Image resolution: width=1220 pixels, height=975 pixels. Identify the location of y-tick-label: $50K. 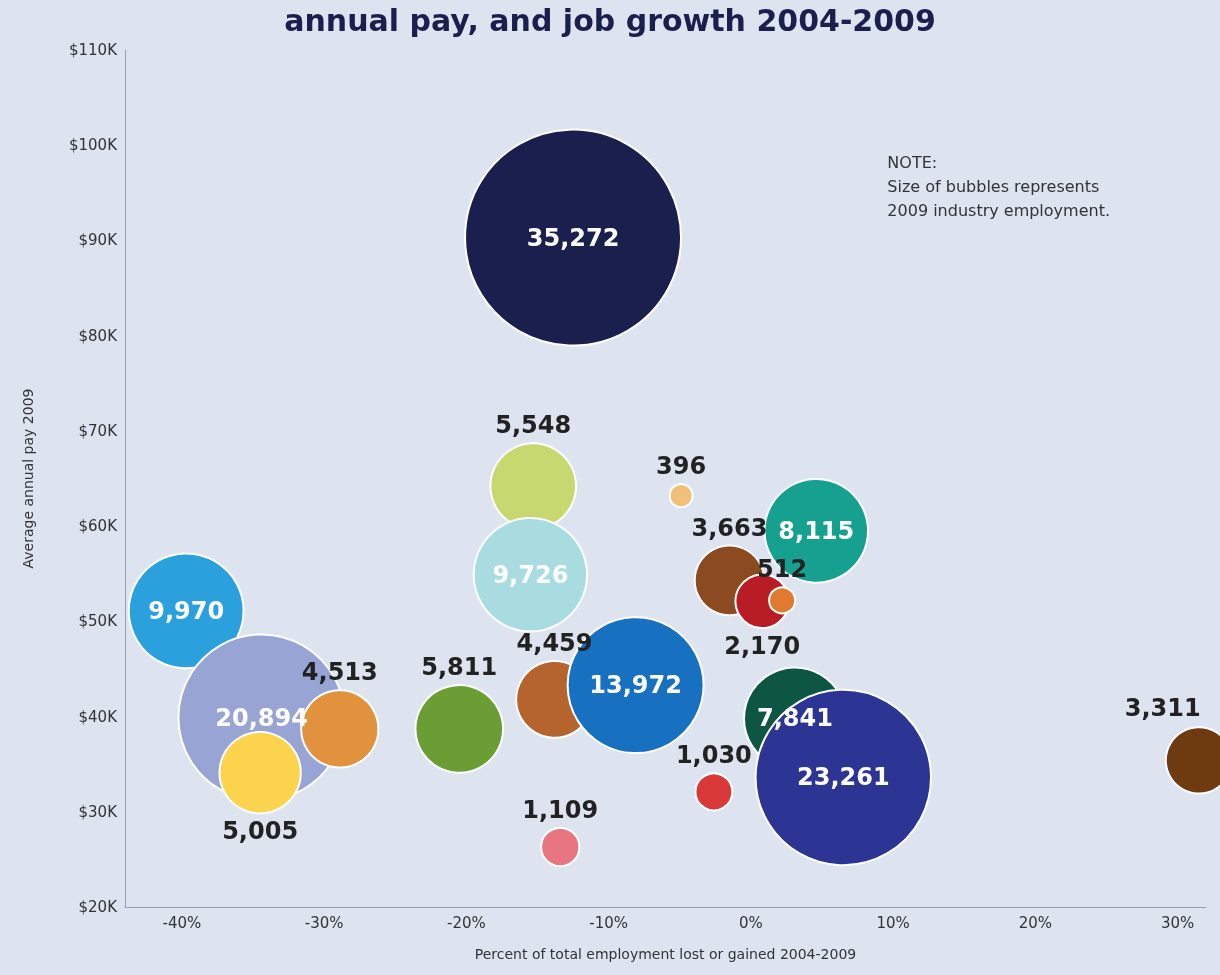
(98, 621).